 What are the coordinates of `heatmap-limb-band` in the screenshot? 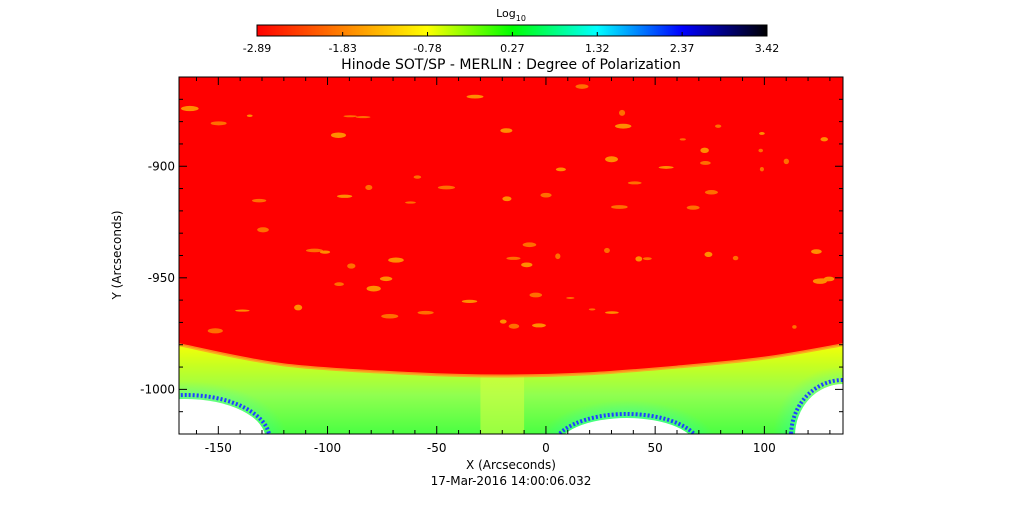 It's located at (511, 360).